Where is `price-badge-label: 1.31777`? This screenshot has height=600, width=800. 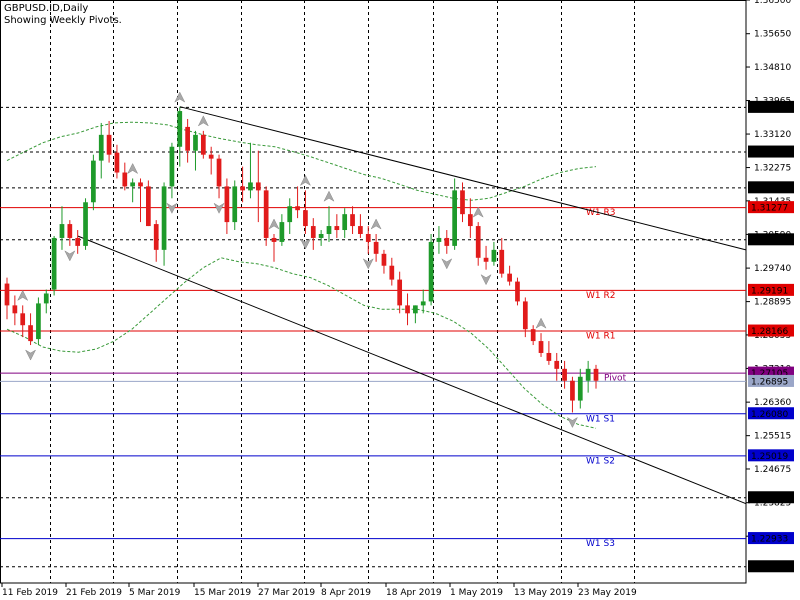 price-badge-label: 1.31777 is located at coordinates (769, 189).